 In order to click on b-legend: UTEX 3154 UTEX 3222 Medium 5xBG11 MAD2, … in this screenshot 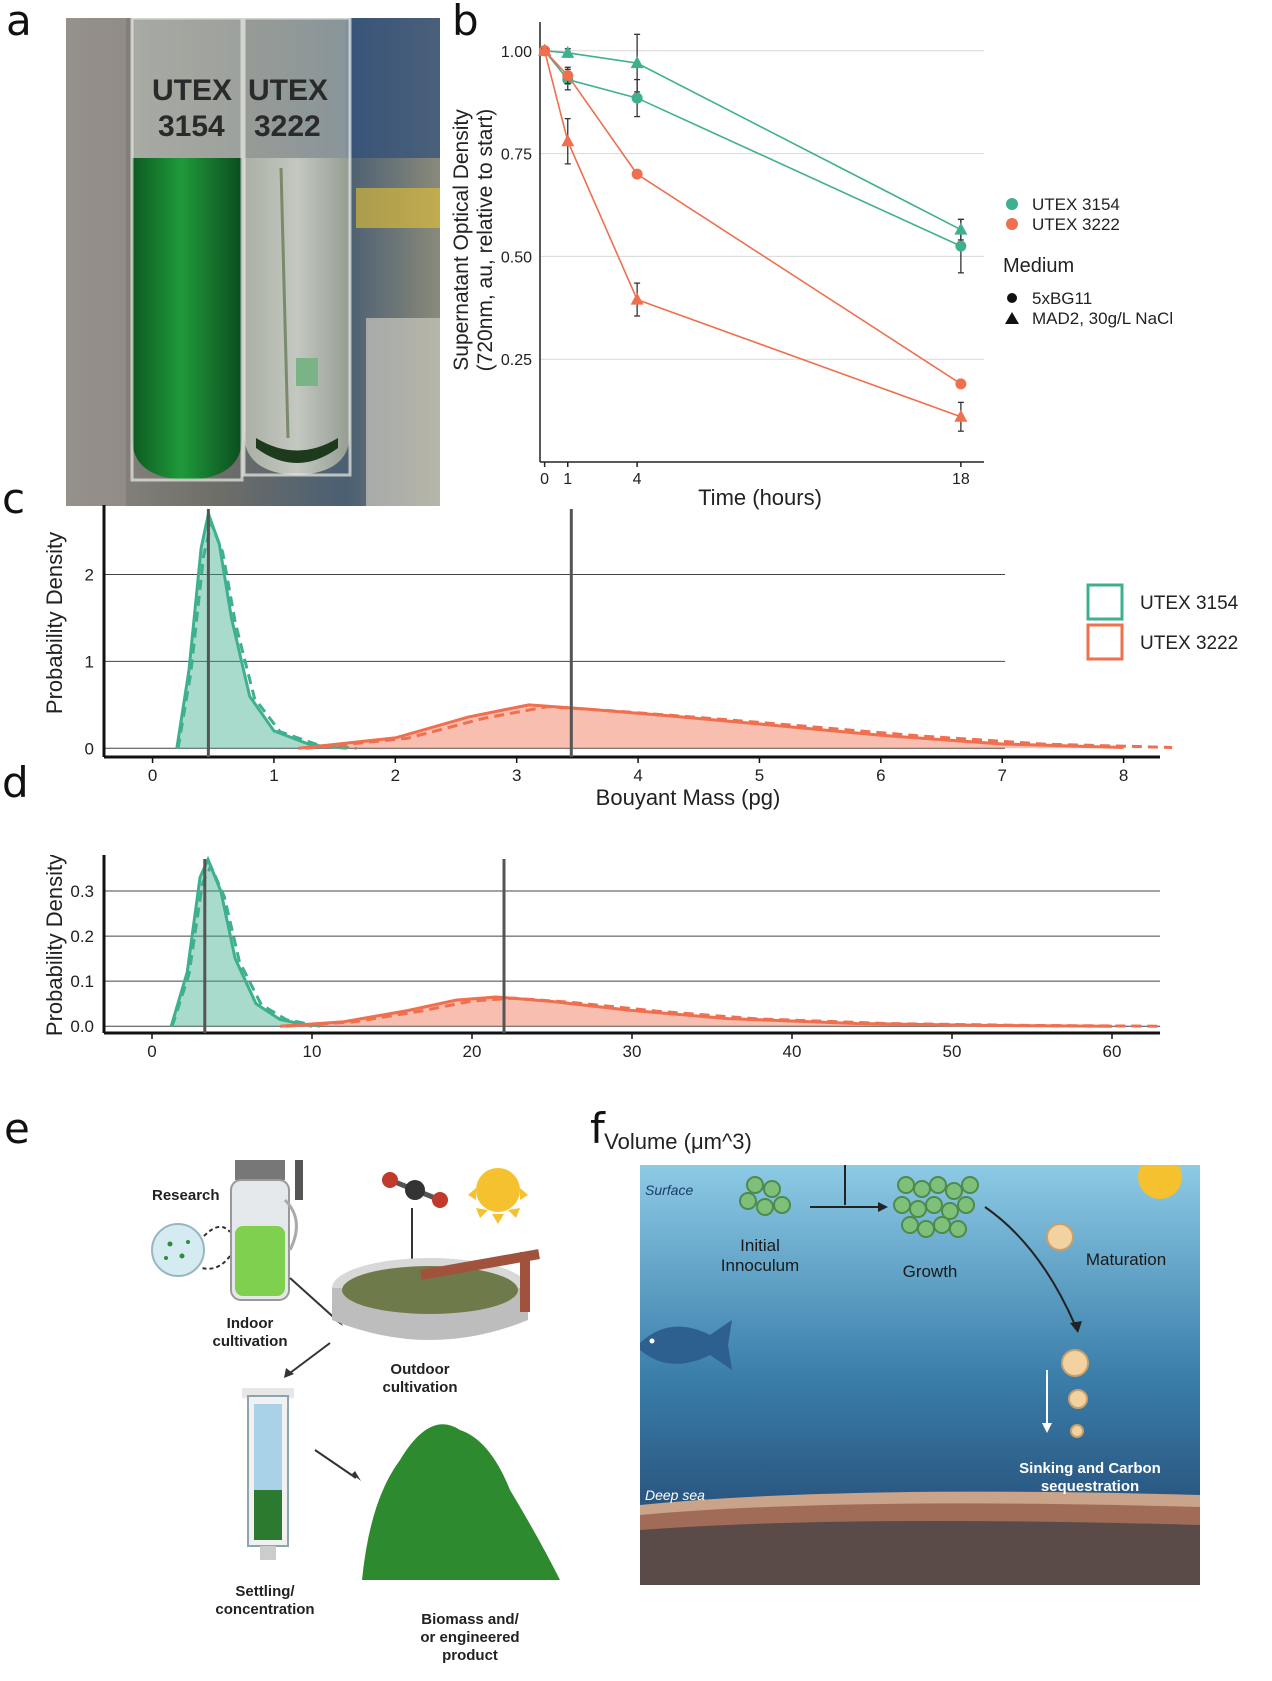, I will do `click(1088, 261)`.